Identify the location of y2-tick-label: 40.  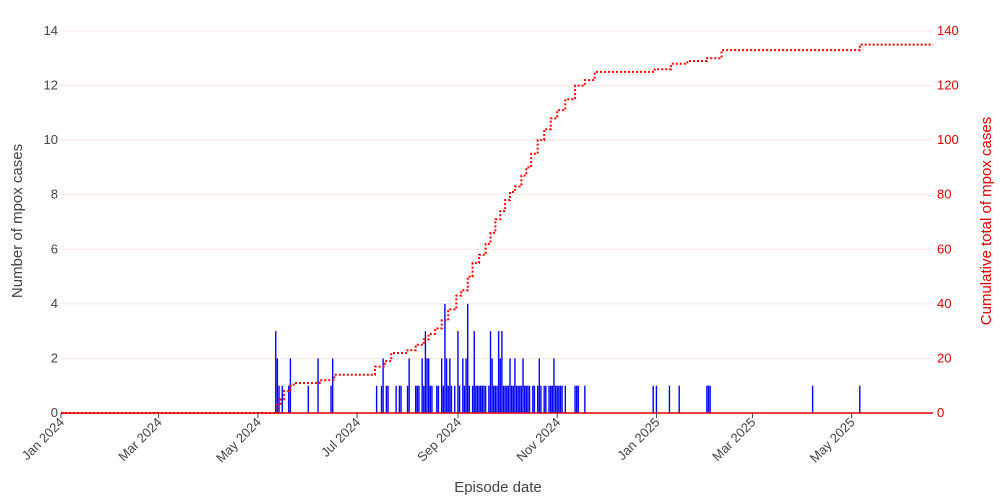
(944, 303).